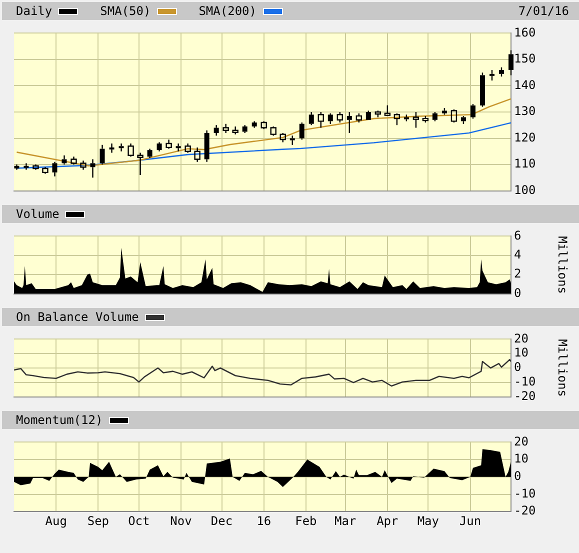 The width and height of the screenshot is (579, 553). Describe the element at coordinates (525, 137) in the screenshot. I see `y-tick-label: 120` at that location.